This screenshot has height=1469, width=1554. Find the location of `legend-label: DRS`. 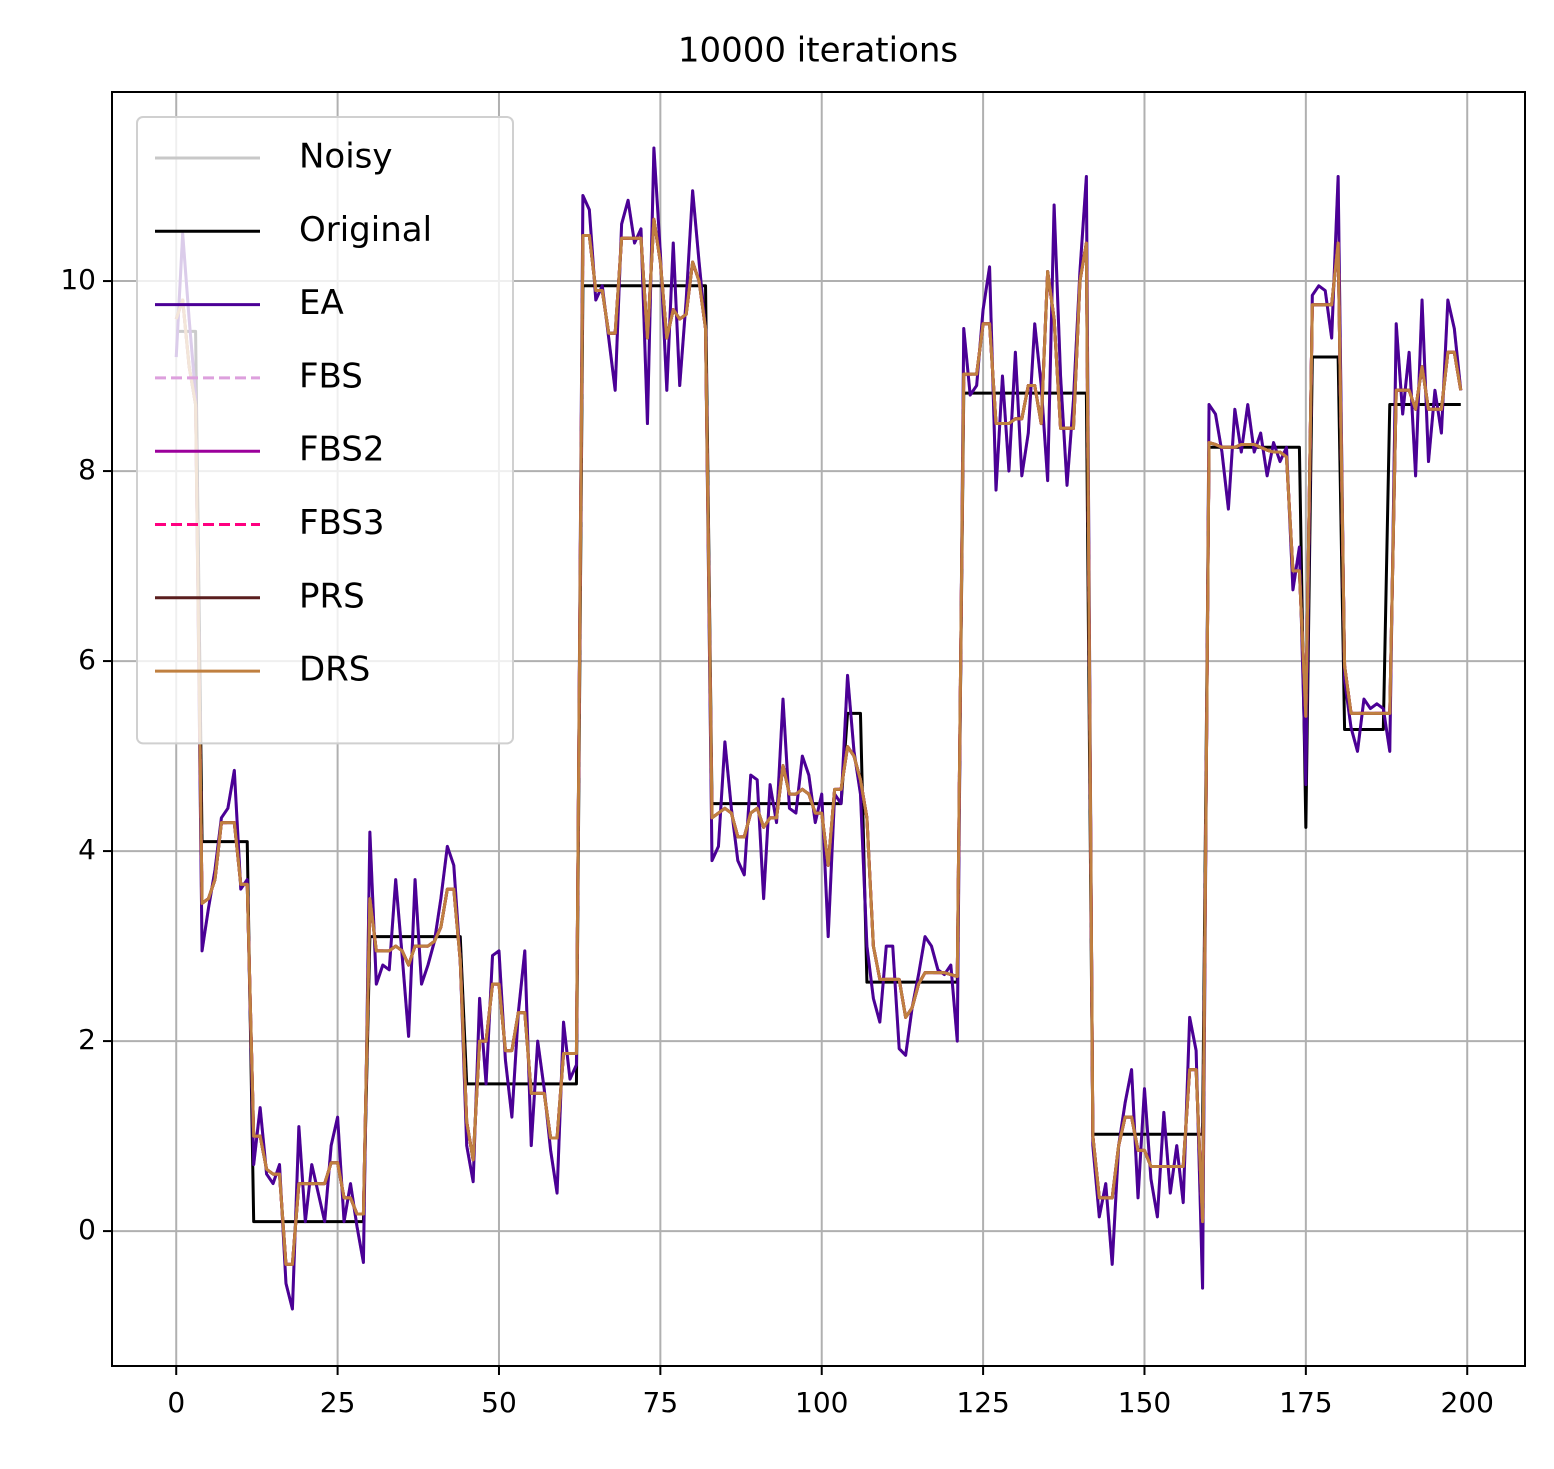

legend-label: DRS is located at coordinates (334, 670).